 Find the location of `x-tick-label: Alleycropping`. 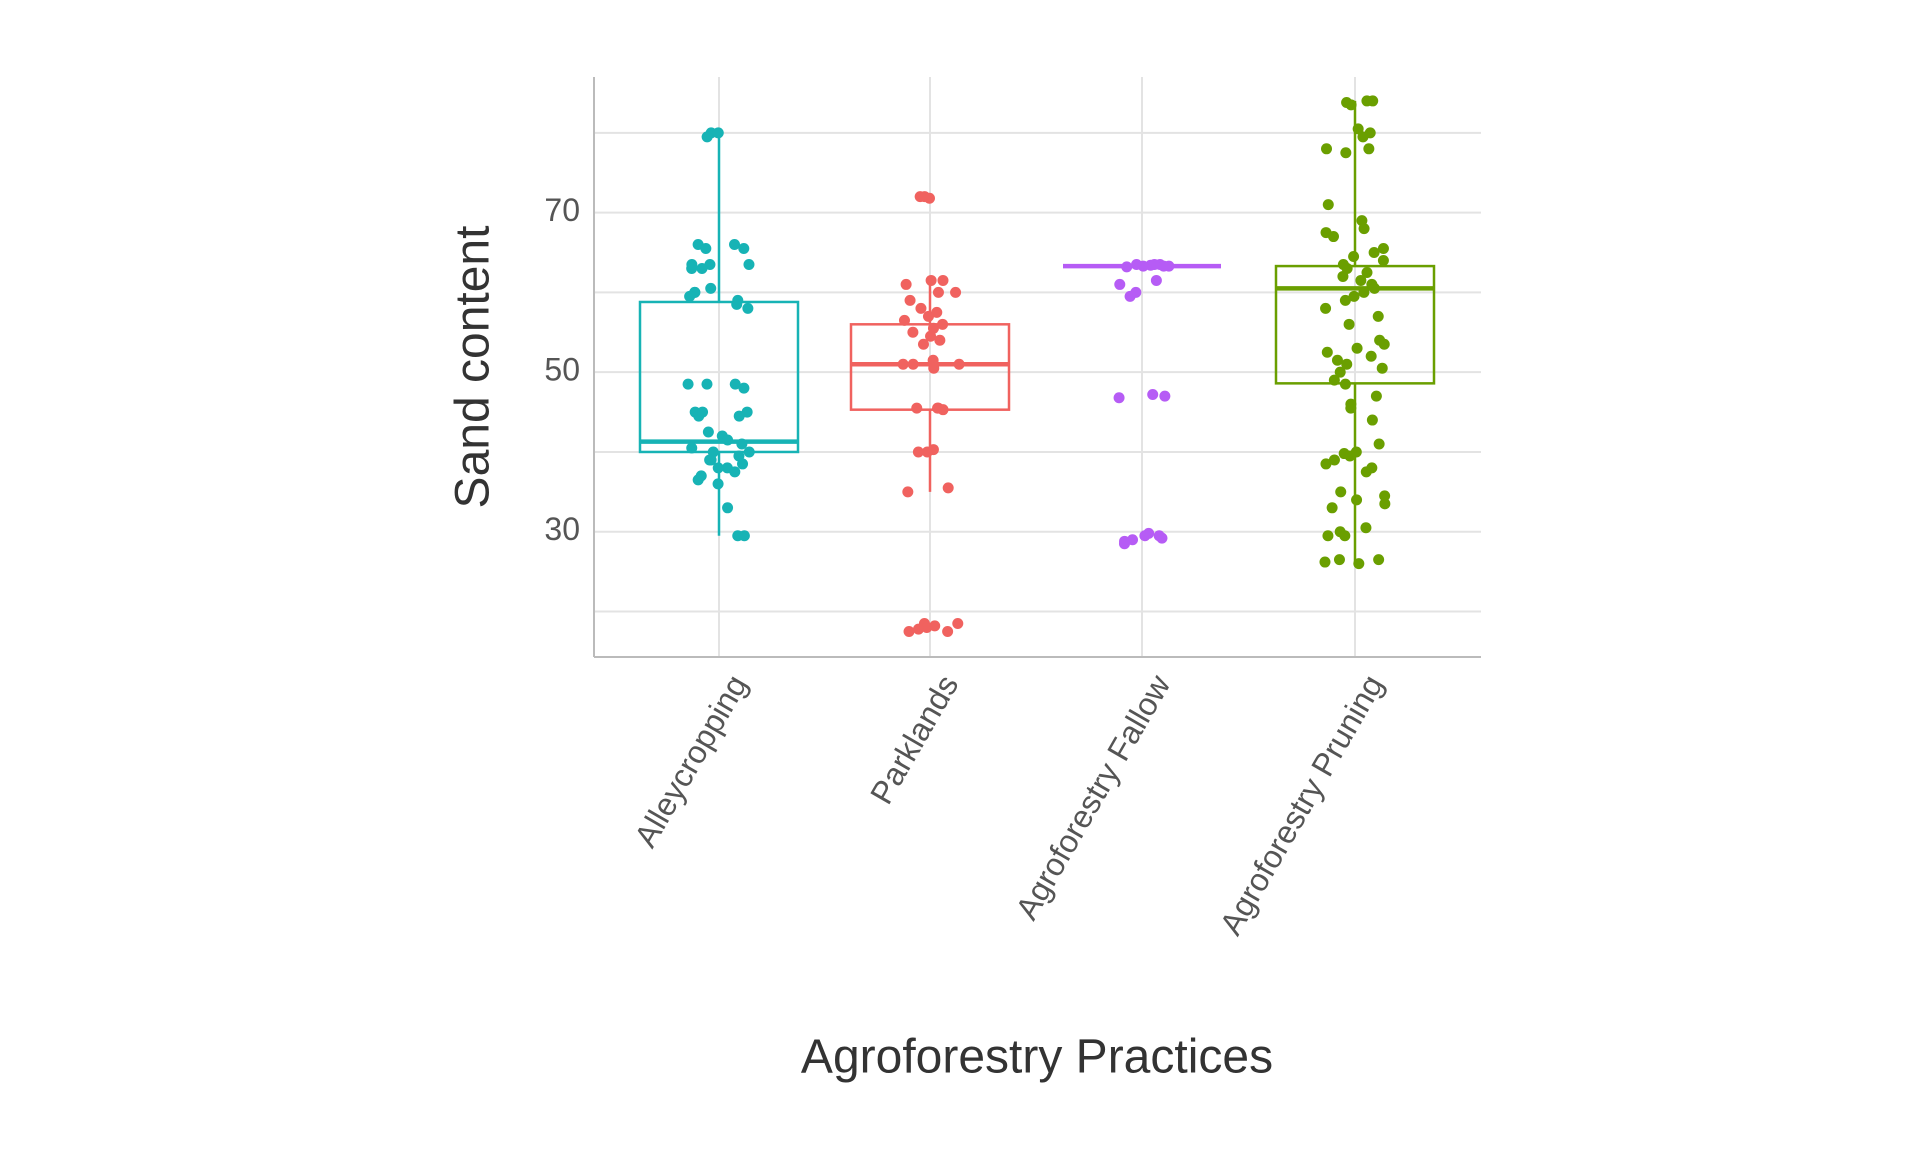

x-tick-label: Alleycropping is located at coordinates (690, 761).